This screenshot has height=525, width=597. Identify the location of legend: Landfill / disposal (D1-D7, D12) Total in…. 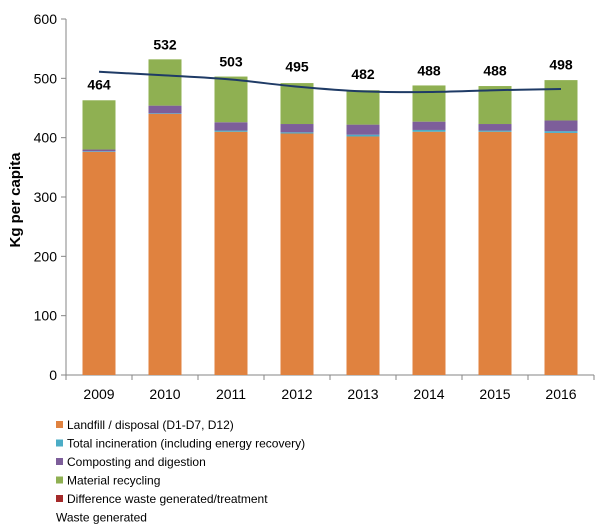
(180, 471).